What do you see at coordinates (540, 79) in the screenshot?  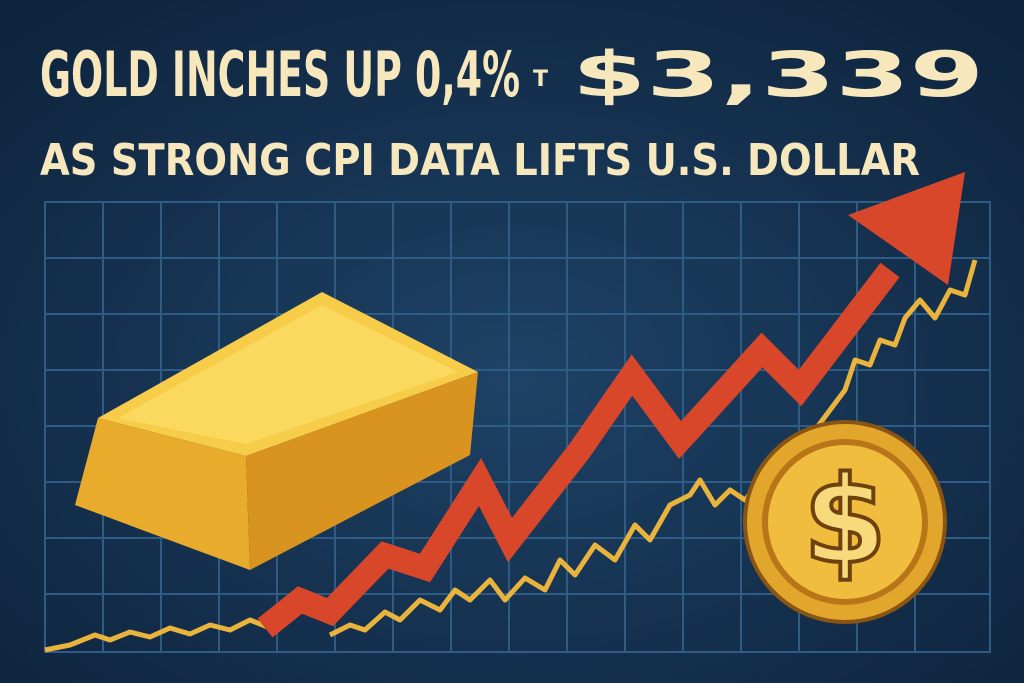 I see `headline-connector: T` at bounding box center [540, 79].